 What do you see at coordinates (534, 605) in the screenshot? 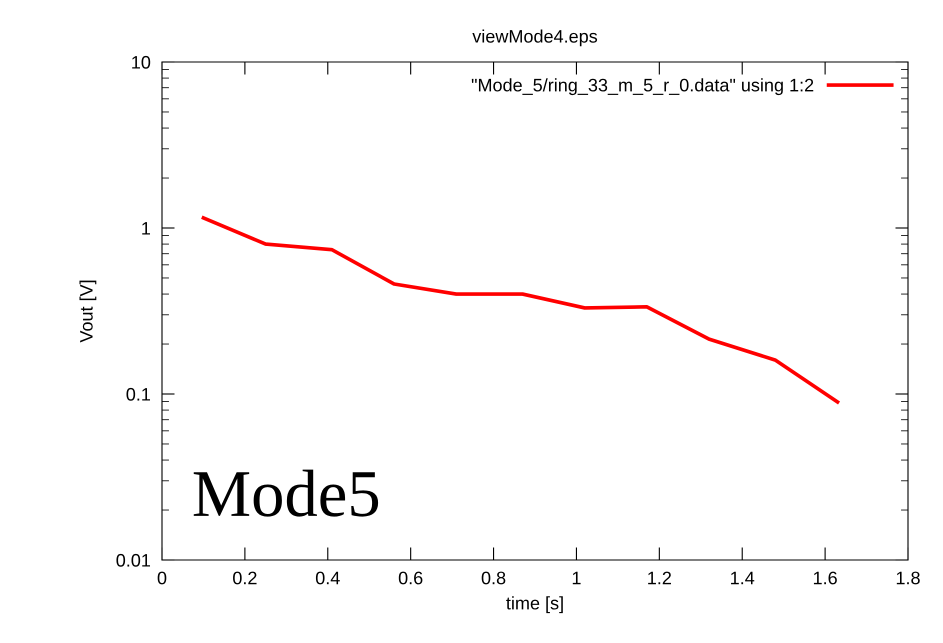
I see `x-axis-title: time [s]` at bounding box center [534, 605].